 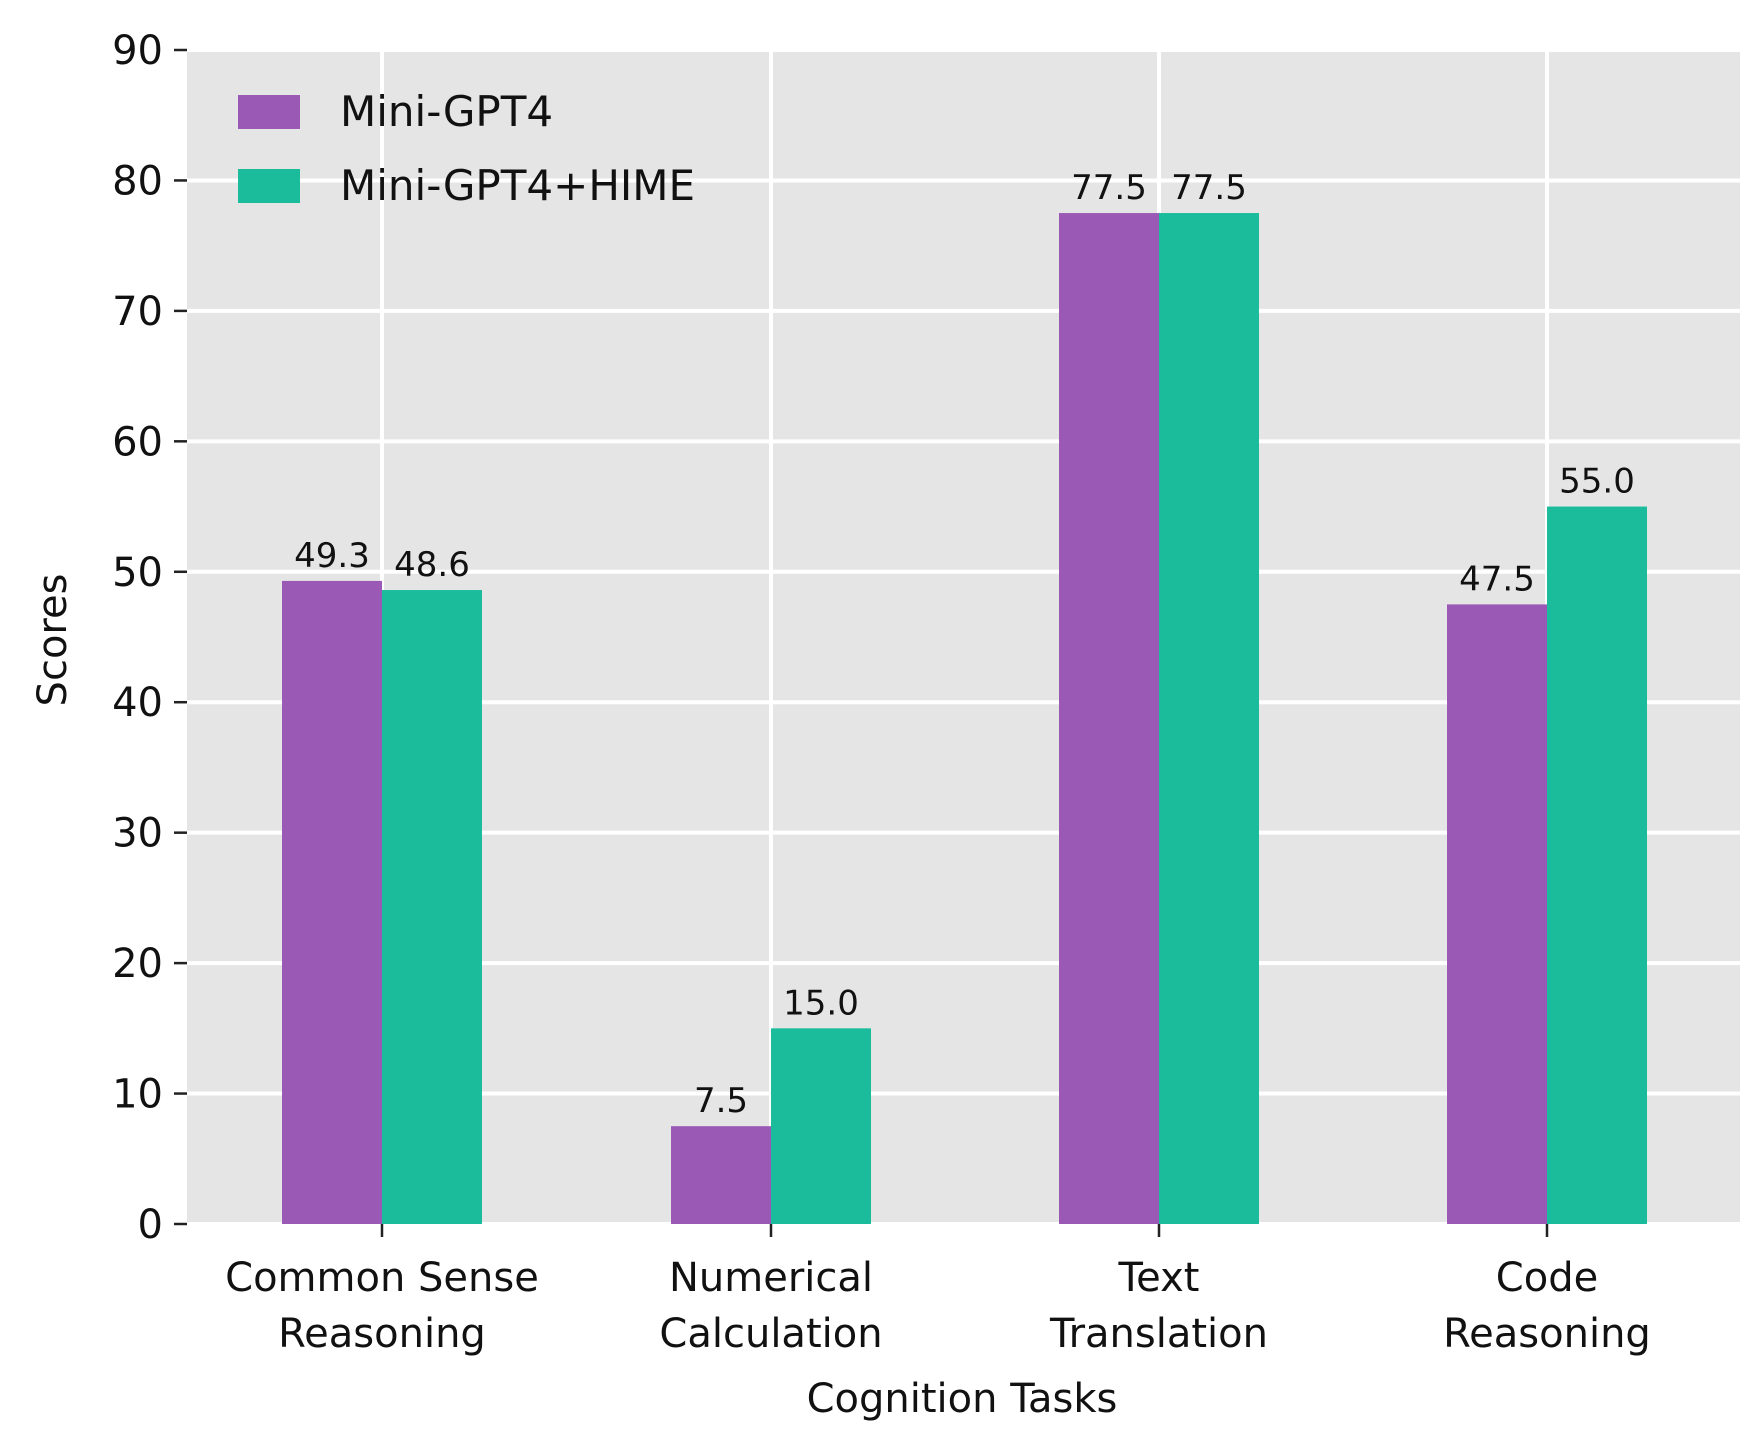 What do you see at coordinates (149, 638) in the screenshot?
I see `y-axis: 0 10 20 30 40 50 60 70 80 90` at bounding box center [149, 638].